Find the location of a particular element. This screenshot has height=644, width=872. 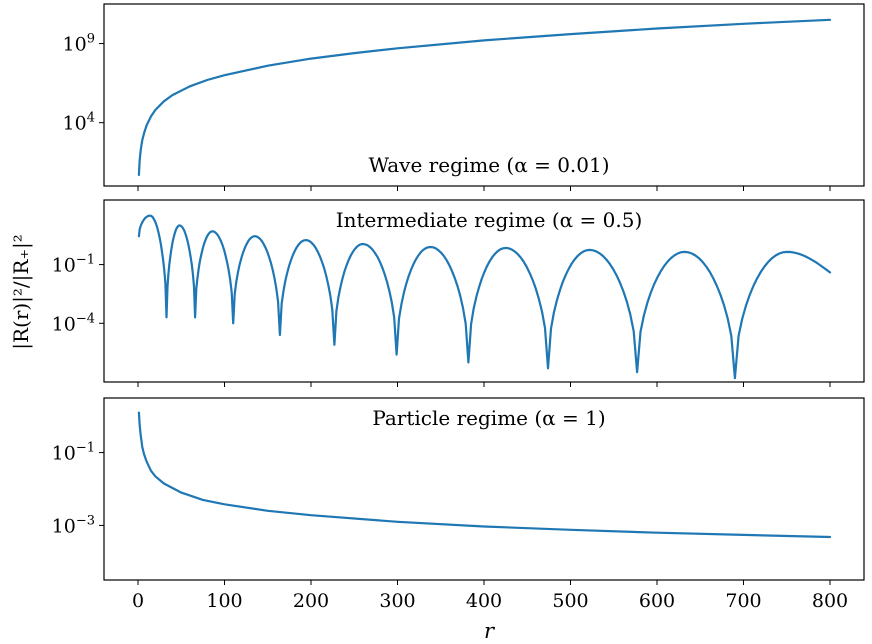

y-tick-label: 10⁻⁴ is located at coordinates (73, 323).